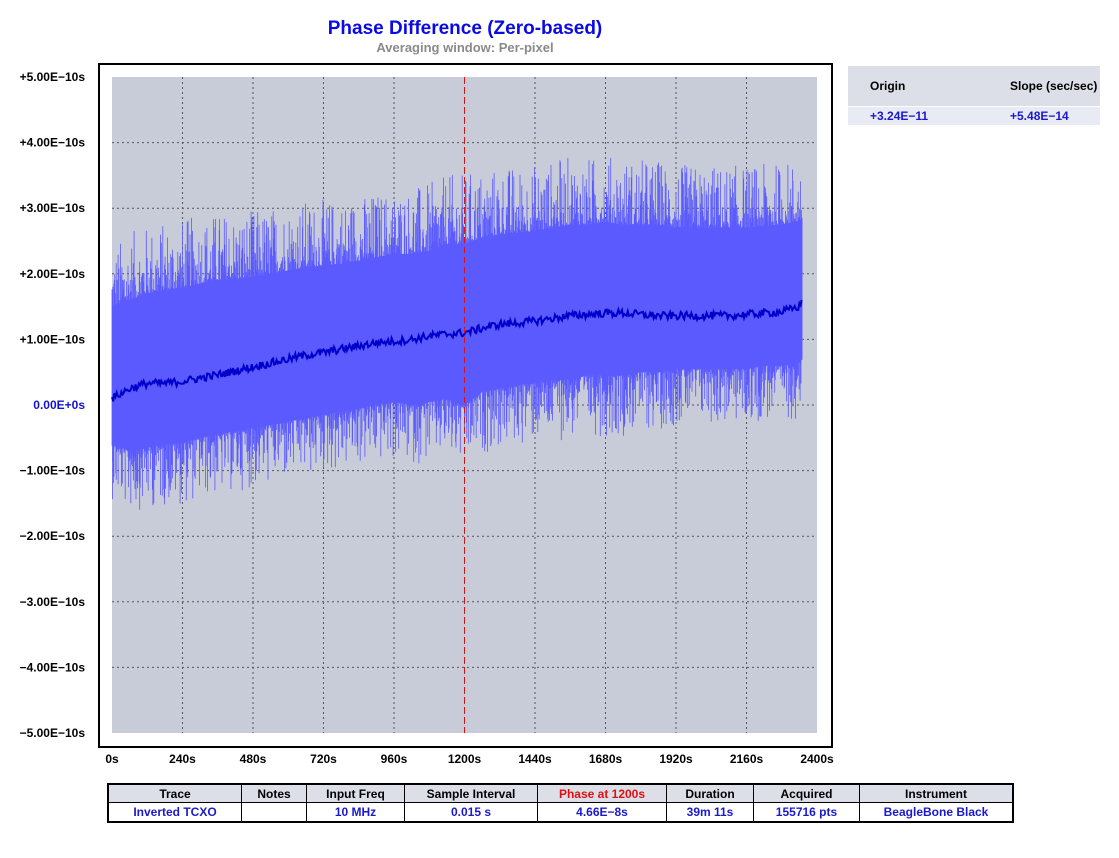 This screenshot has height=858, width=1119. Describe the element at coordinates (174, 812) in the screenshot. I see `cell-trace: Inverted TCXO` at that location.